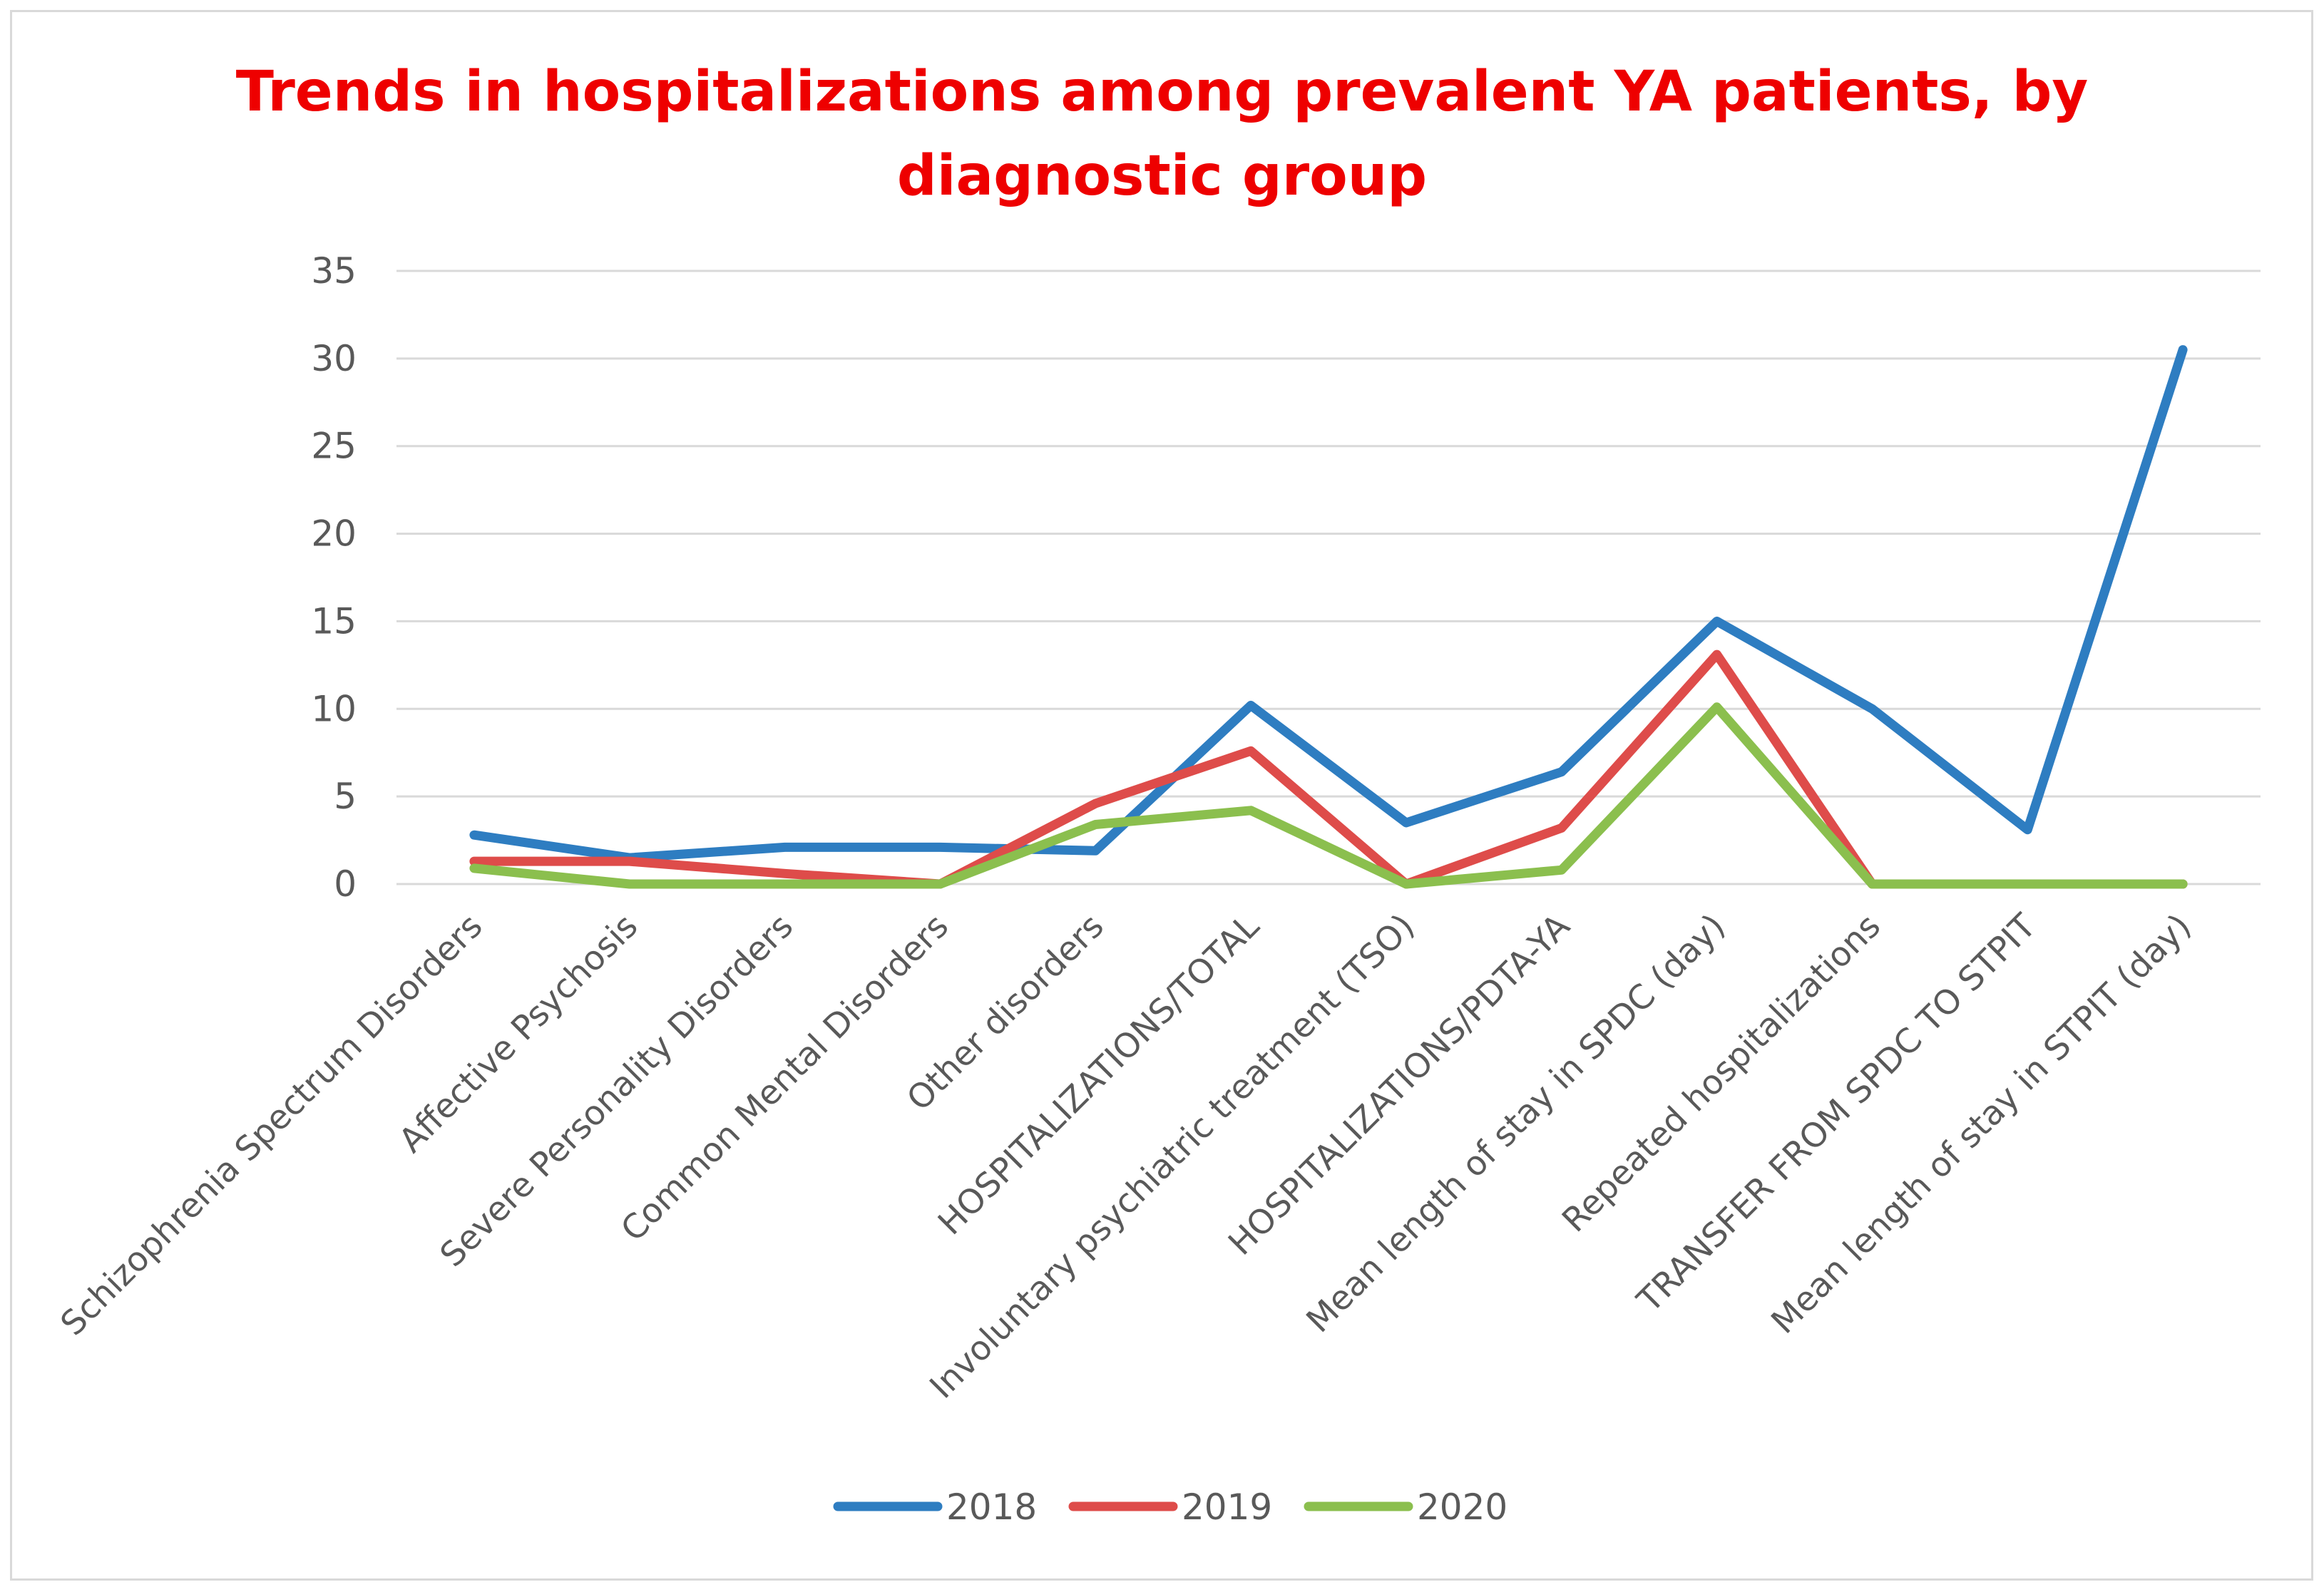 Image resolution: width=2324 pixels, height=1592 pixels. Describe the element at coordinates (1099, 1075) in the screenshot. I see `x-category-label: HOSPITALIZATIONS/TOTAL` at that location.